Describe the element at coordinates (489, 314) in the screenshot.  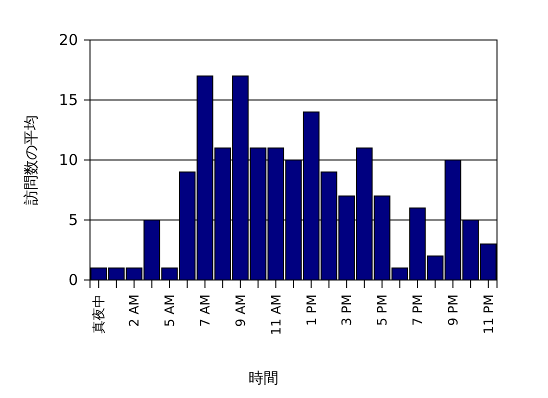
I see `x-tick-label: 11 PM` at that location.